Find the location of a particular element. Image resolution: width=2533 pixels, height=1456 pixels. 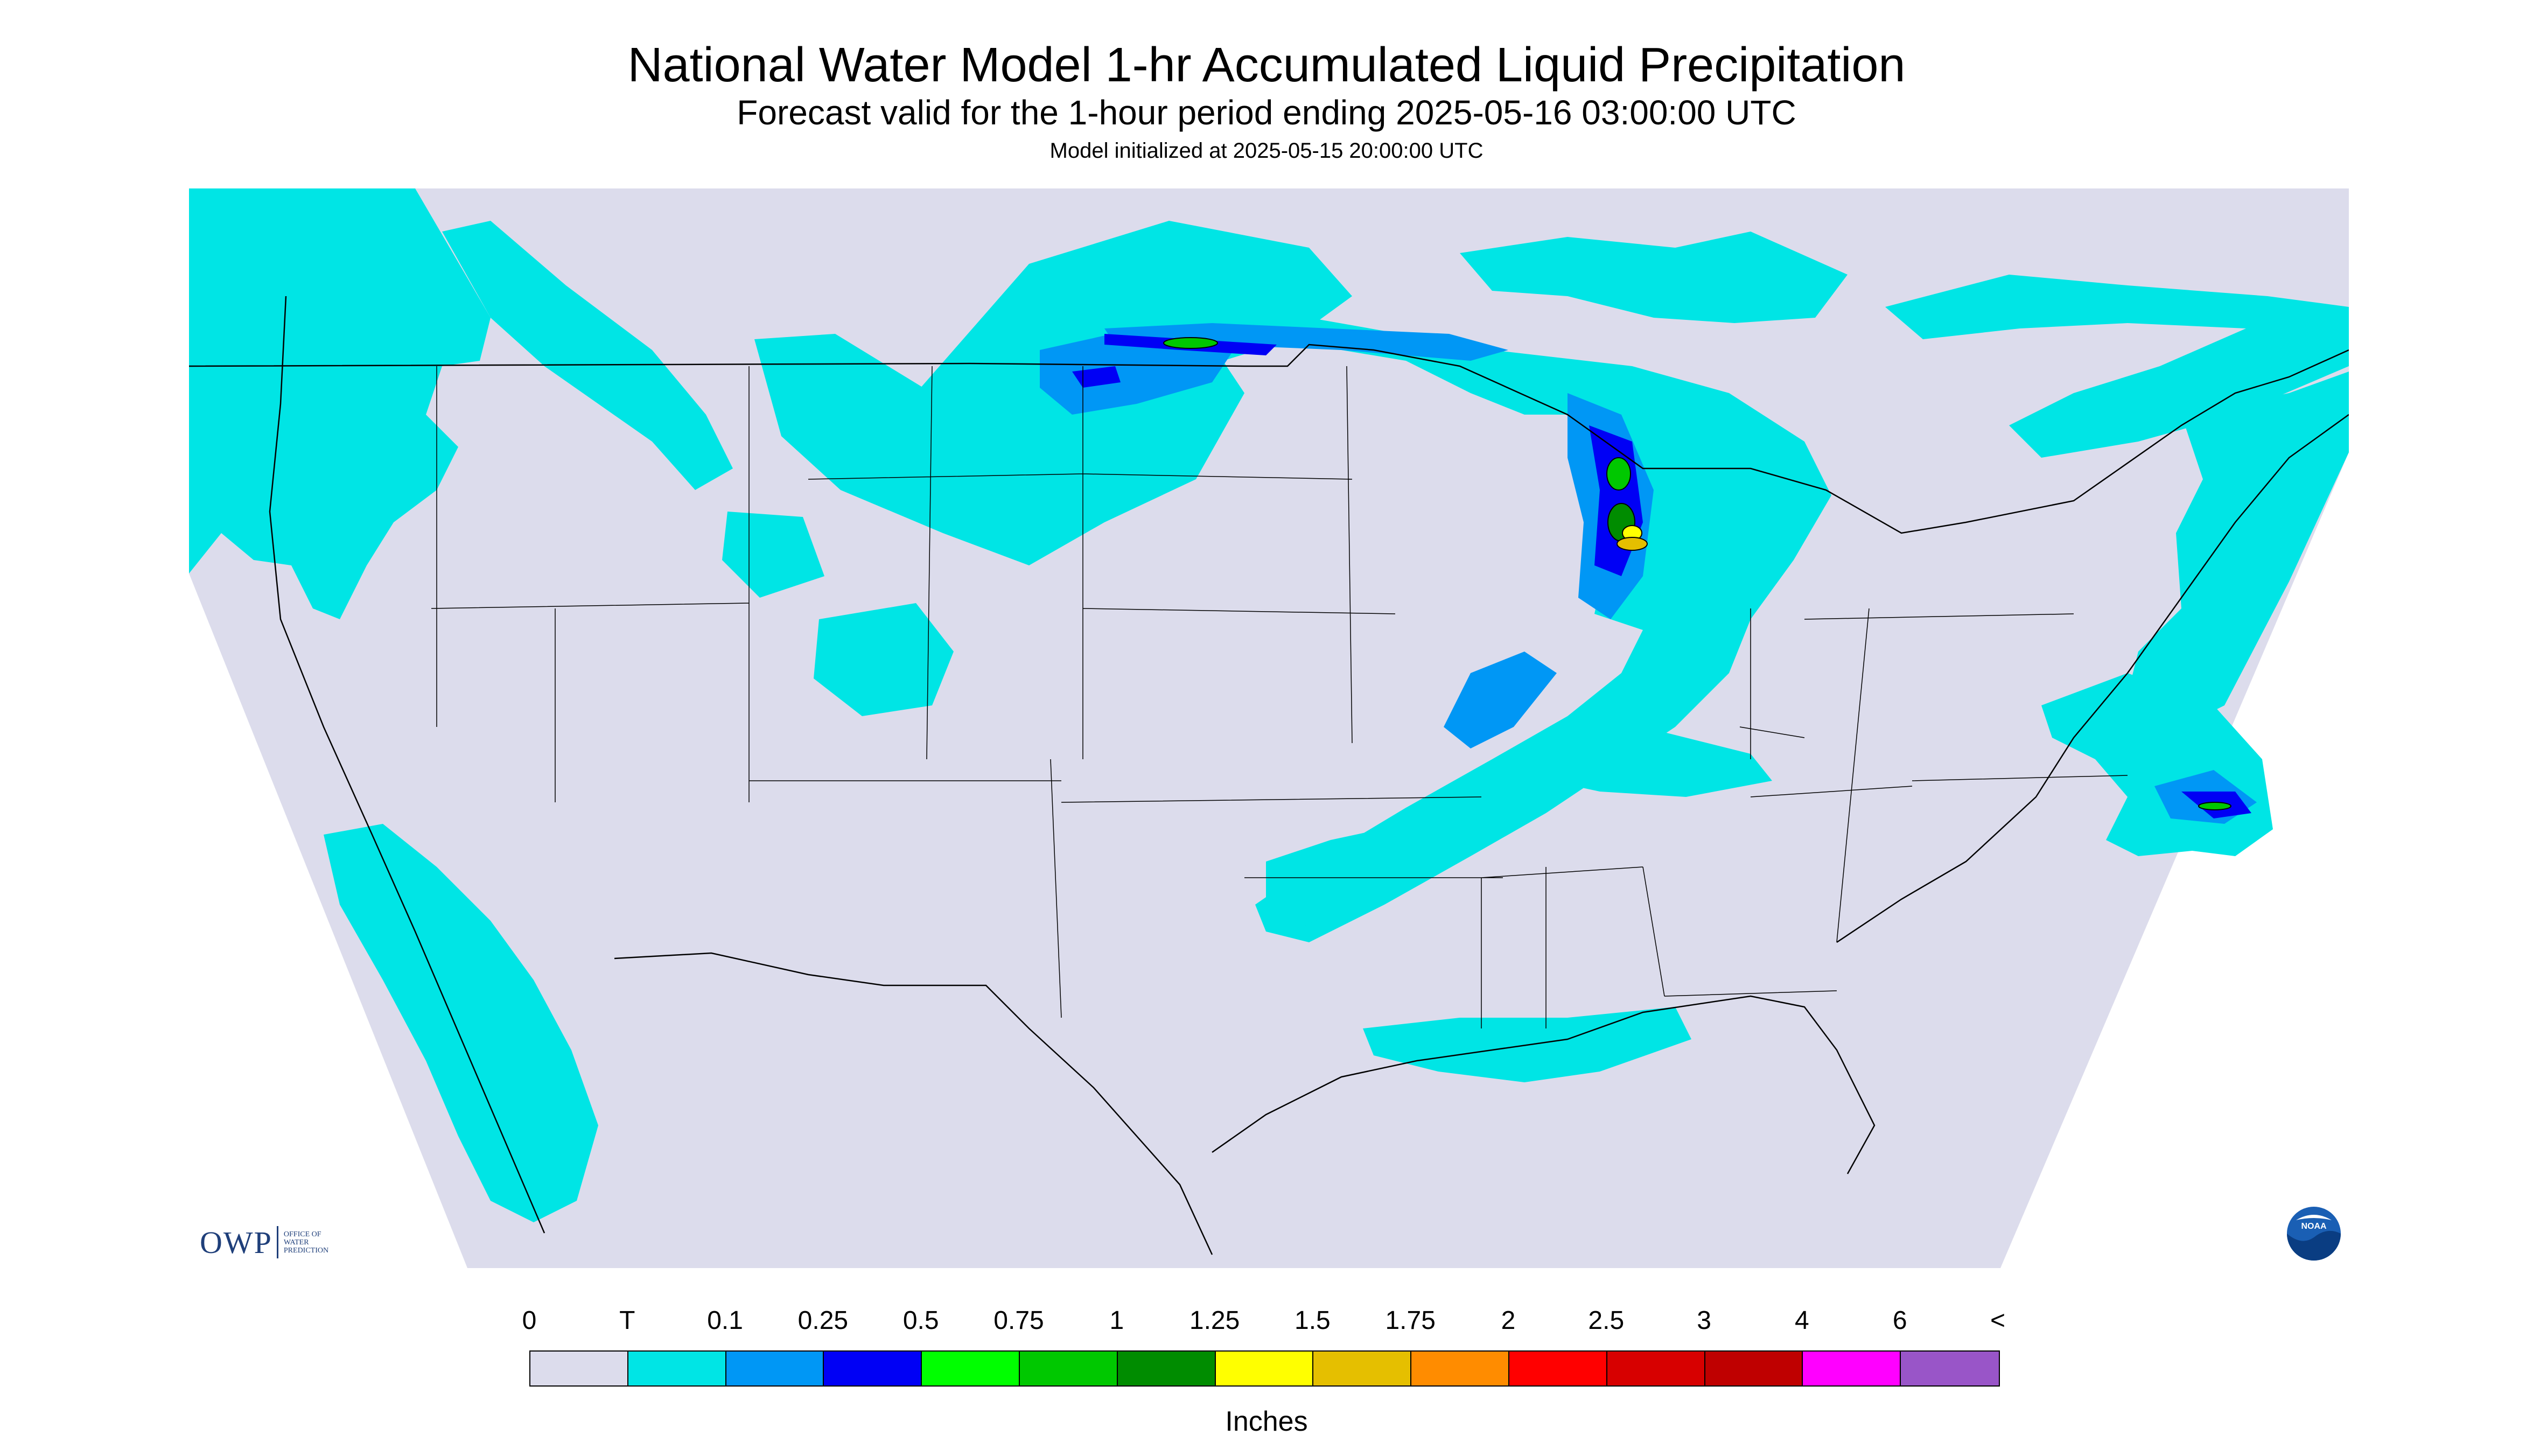

precip-southwest-offshore is located at coordinates (461, 1023).